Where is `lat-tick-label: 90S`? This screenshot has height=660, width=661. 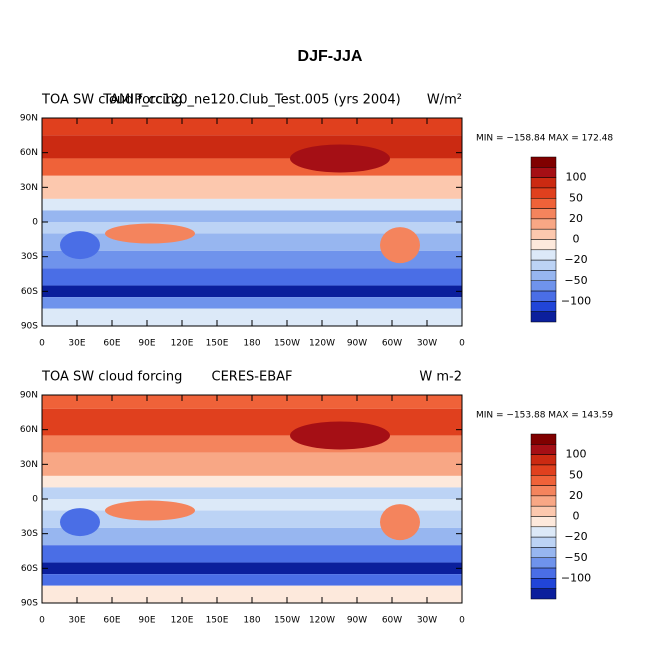 lat-tick-label: 90S is located at coordinates (29, 604).